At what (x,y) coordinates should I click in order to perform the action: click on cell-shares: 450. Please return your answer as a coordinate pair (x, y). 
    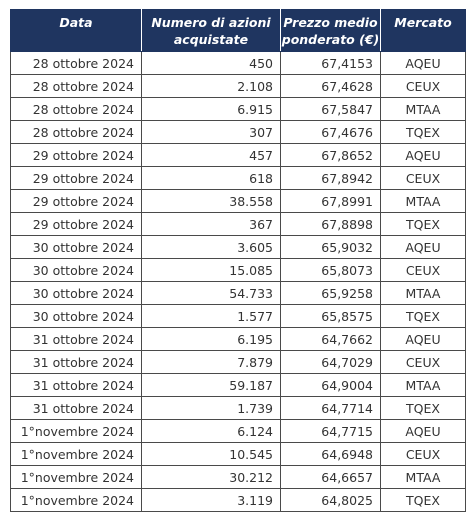
    Looking at the image, I should click on (211, 63).